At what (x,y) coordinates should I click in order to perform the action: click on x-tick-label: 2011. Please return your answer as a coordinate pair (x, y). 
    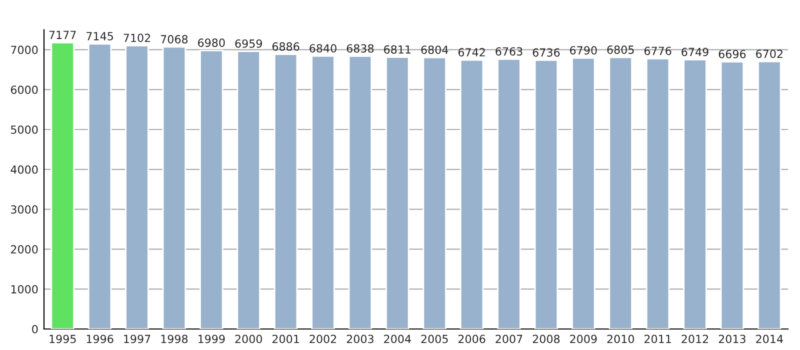
    Looking at the image, I should click on (657, 339).